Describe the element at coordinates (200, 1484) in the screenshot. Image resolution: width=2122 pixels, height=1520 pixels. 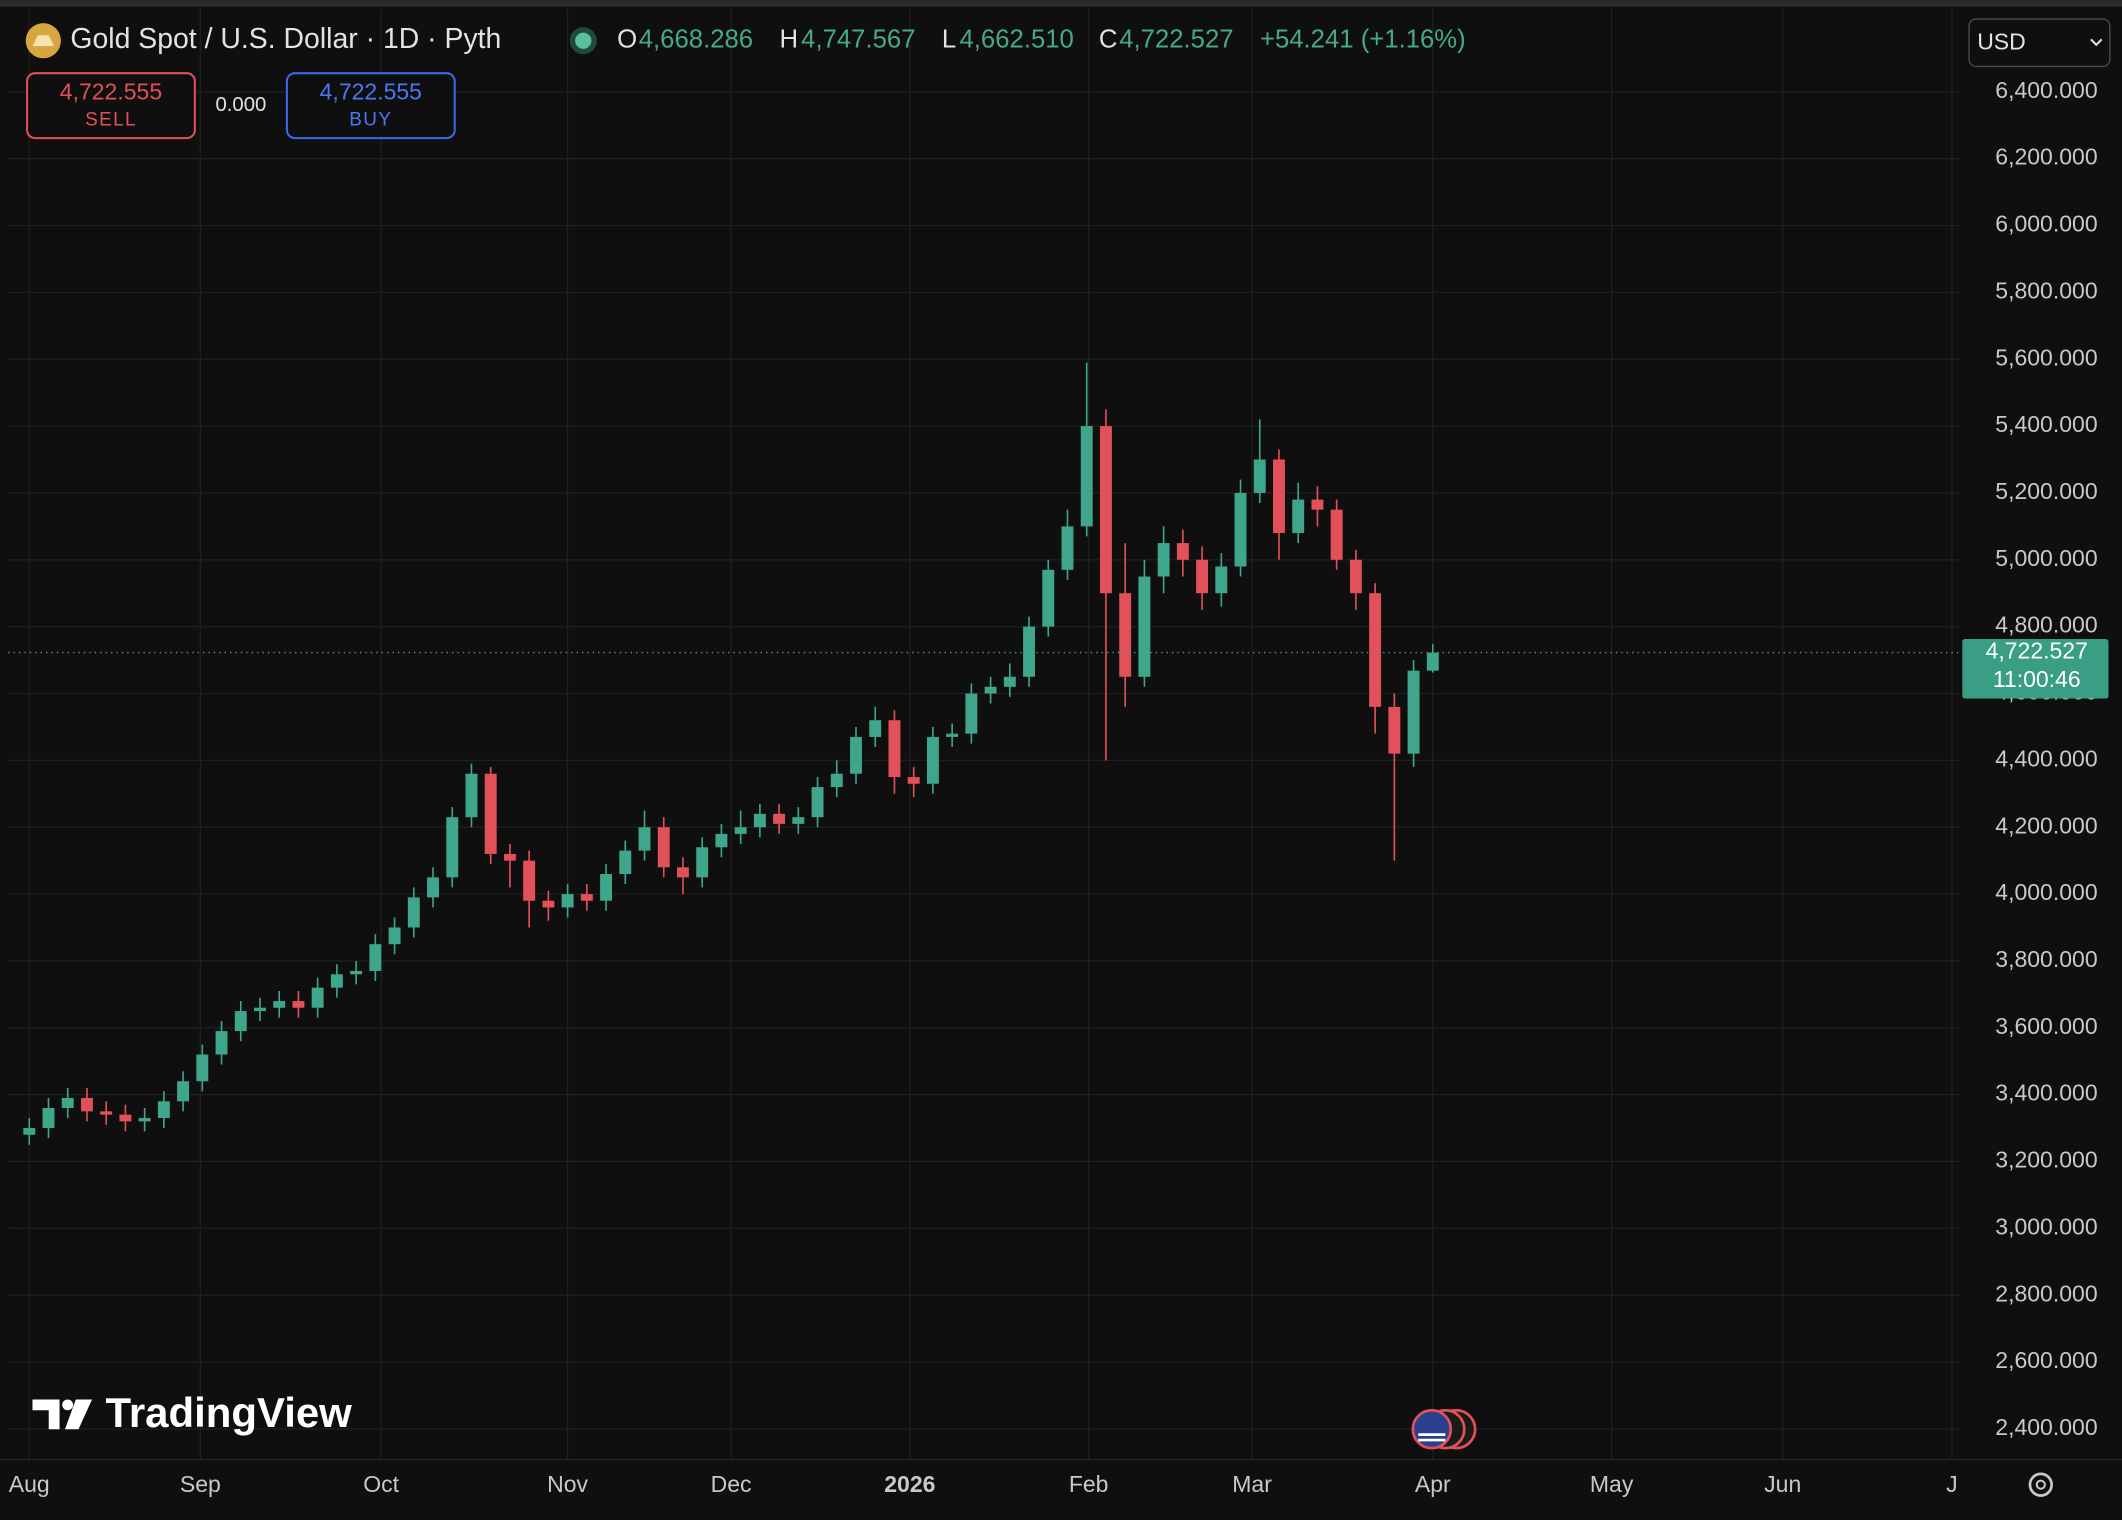
I see `x-tick-label: Sep` at that location.